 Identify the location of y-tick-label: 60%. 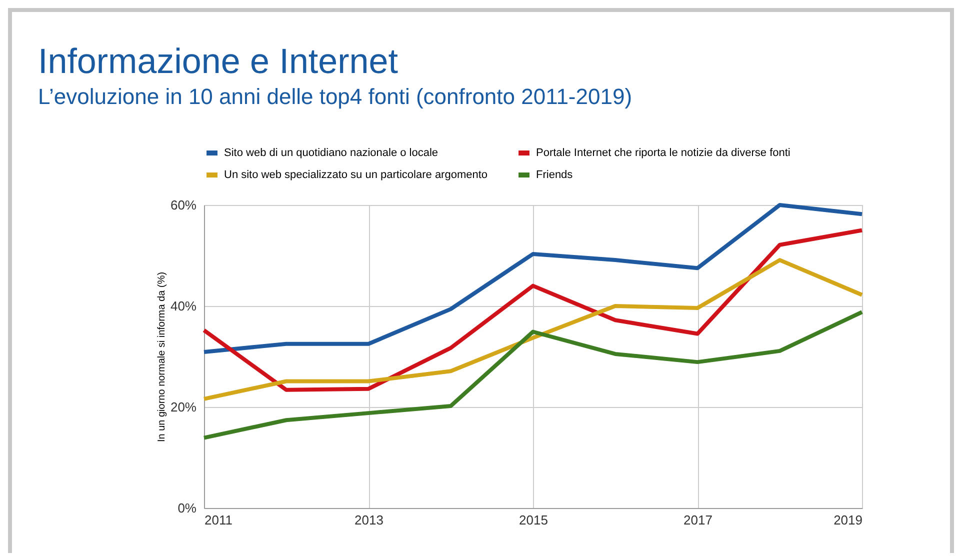
(183, 205).